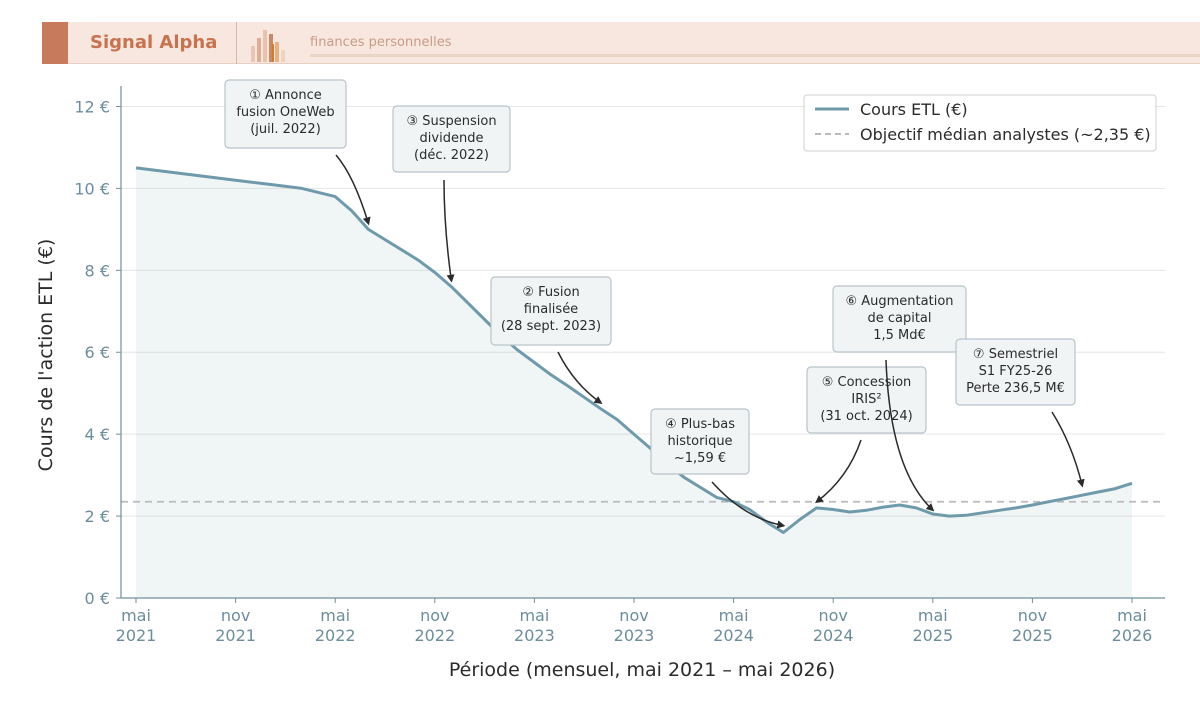 This screenshot has height=721, width=1200. I want to click on annotation-text: ② Fusion finalisée (28 sept. 2023), so click(551, 309).